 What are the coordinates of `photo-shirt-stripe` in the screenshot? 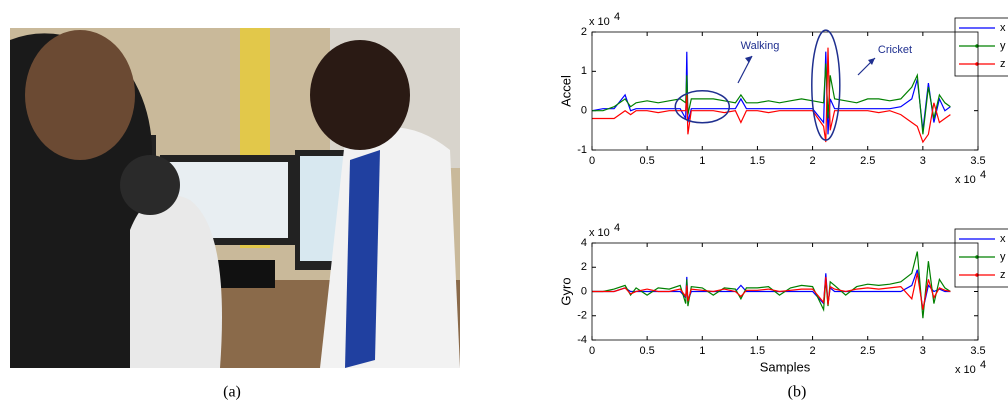 It's located at (362, 259).